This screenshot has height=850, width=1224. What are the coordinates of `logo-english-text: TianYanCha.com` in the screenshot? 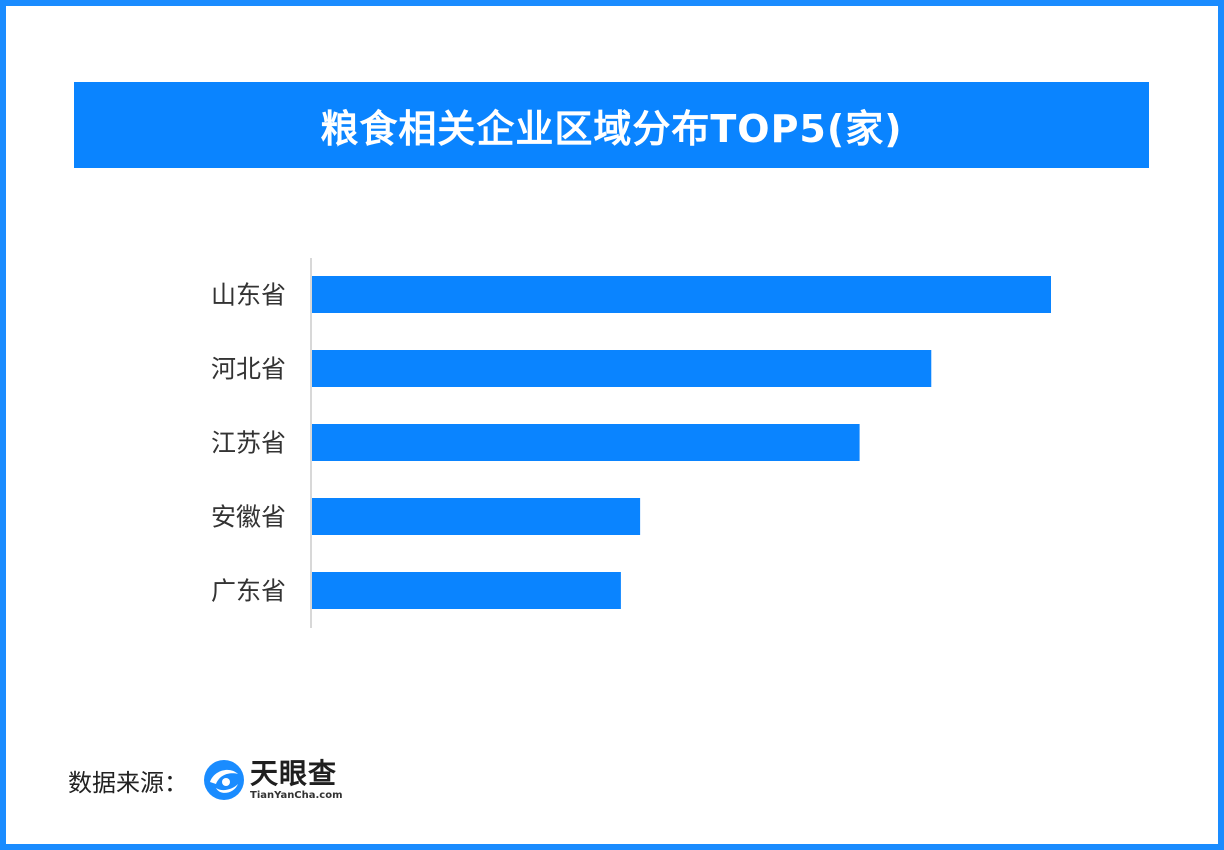 It's located at (296, 795).